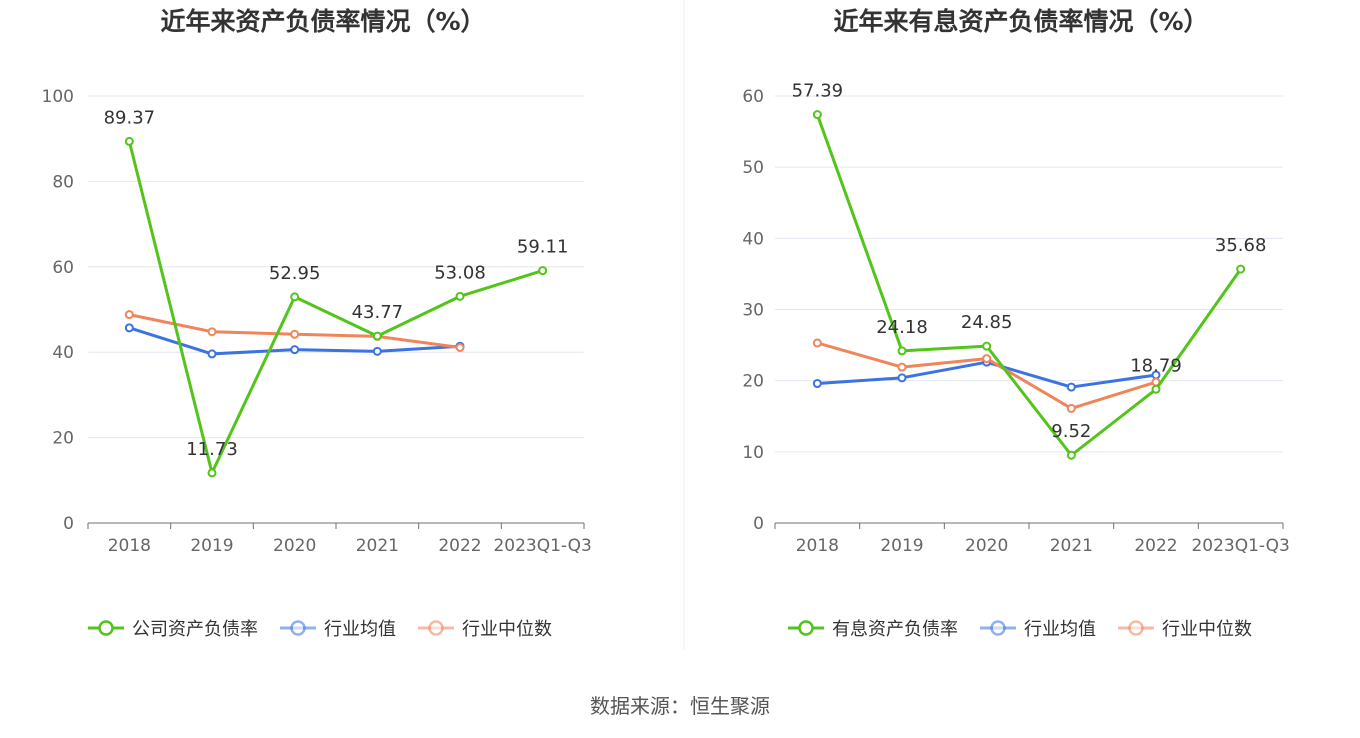 The width and height of the screenshot is (1360, 738). What do you see at coordinates (902, 327) in the screenshot?
I see `data-label: 24.18` at bounding box center [902, 327].